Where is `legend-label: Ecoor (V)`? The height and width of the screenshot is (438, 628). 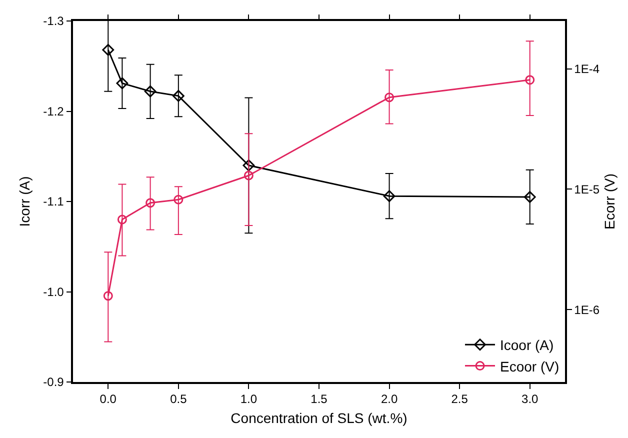
legend-label: Ecoor (V) is located at coordinates (530, 366).